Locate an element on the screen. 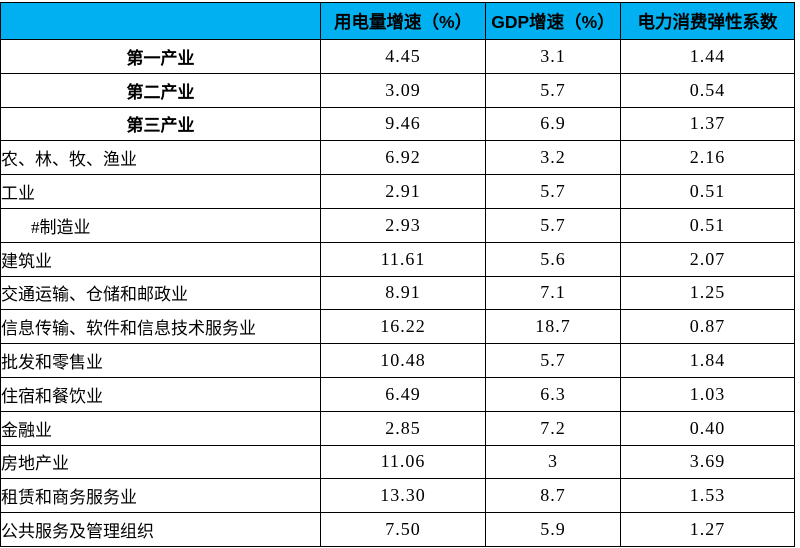 Image resolution: width=800 pixels, height=548 pixels. table-row: #制造业 2.93 5.7 0.51 is located at coordinates (397, 225).